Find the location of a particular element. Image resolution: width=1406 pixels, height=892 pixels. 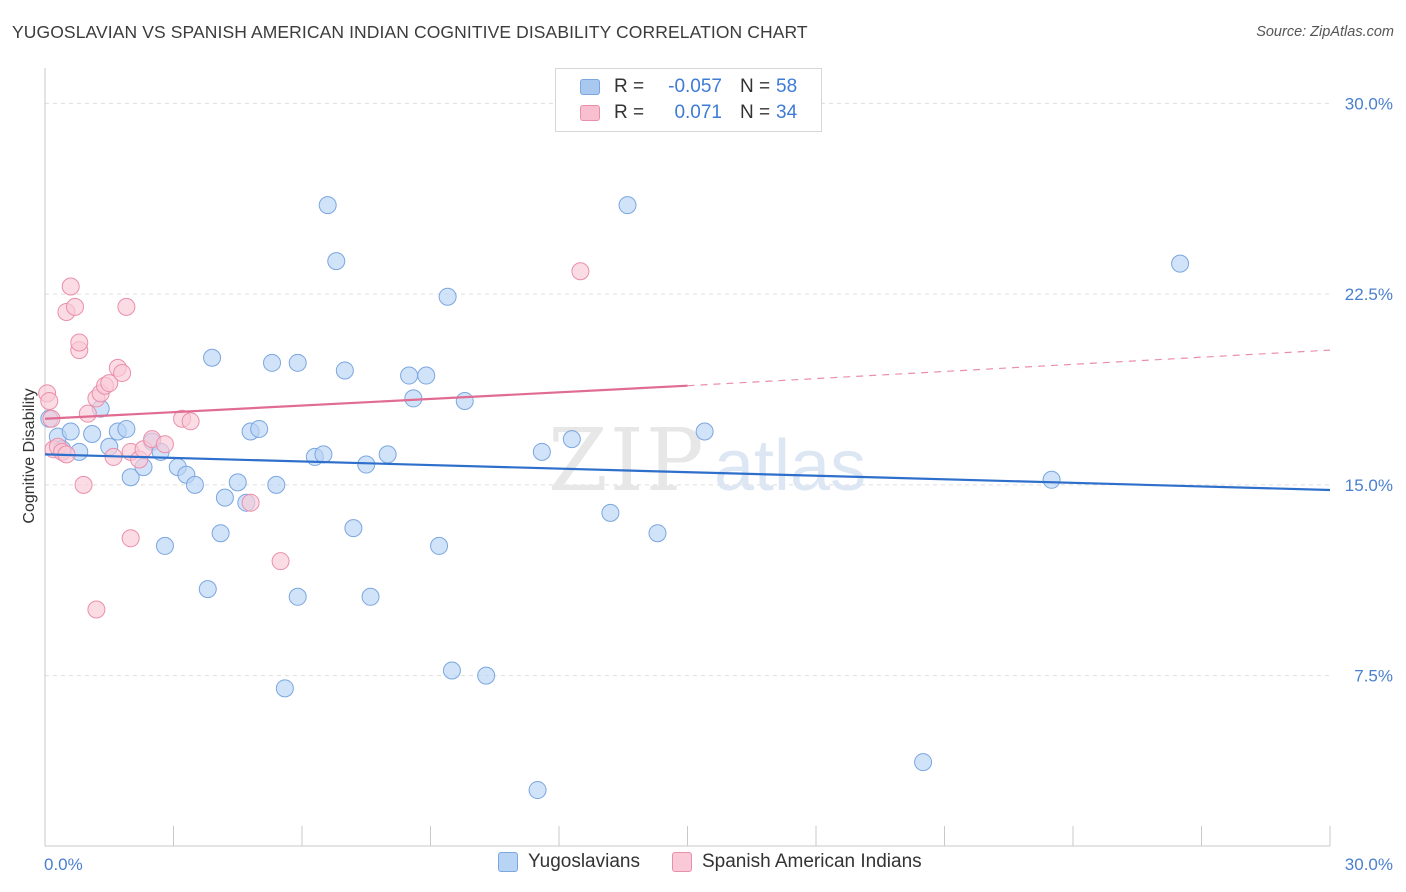

legend-row-yugoslavians: R = -0.057 N = 58 is located at coordinates (688, 87).